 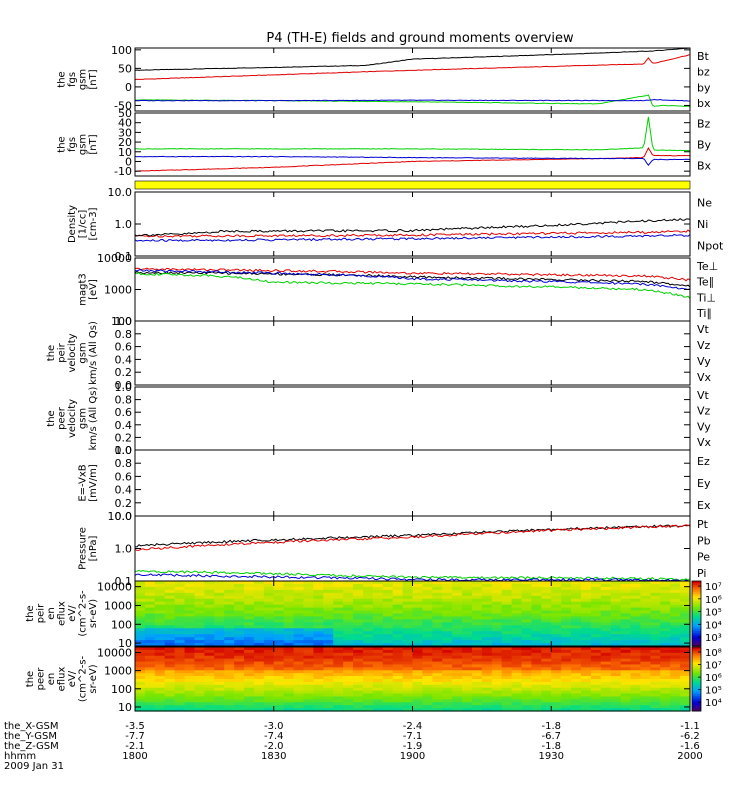 I want to click on series-line-Te∥, so click(x=412, y=279).